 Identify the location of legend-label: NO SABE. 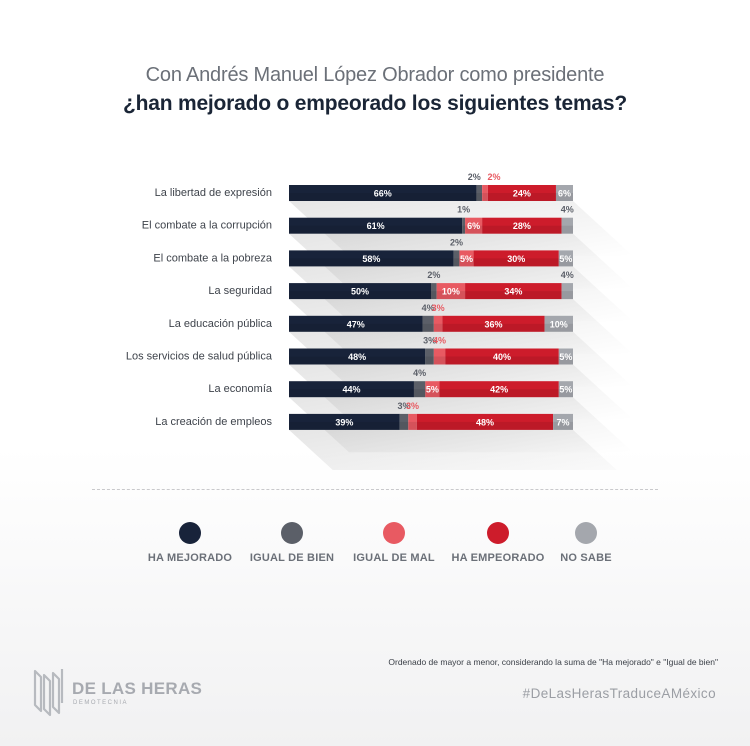
(586, 558).